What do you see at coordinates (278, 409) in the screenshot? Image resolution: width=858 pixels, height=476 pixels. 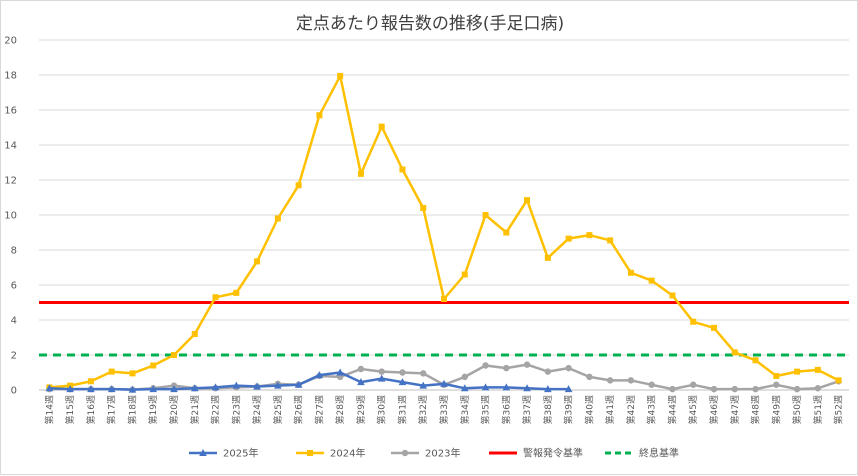 I see `x-tick-label: 第25週` at bounding box center [278, 409].